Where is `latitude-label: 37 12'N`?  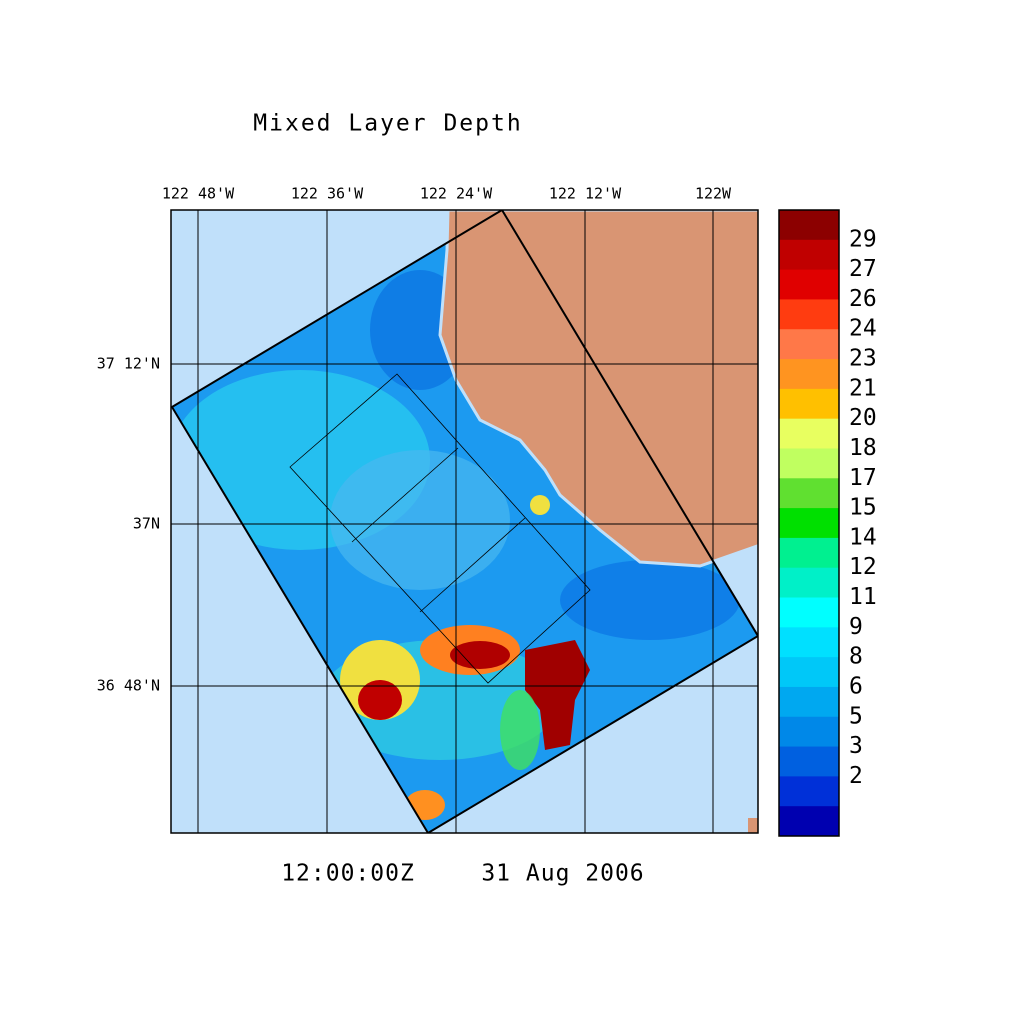 latitude-label: 37 12'N is located at coordinates (128, 364).